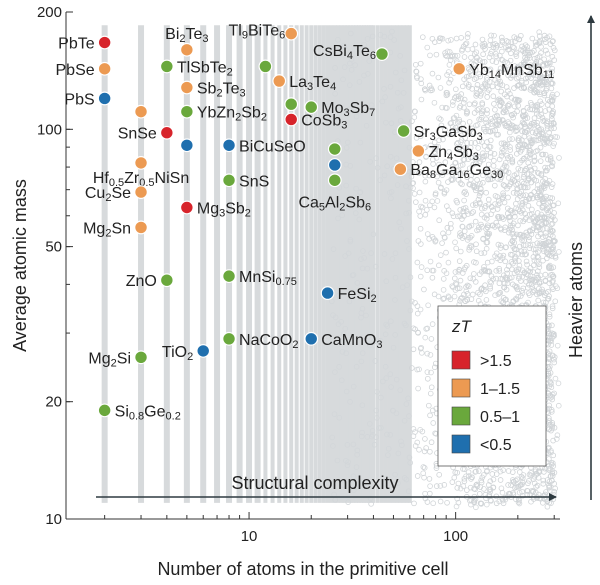 The height and width of the screenshot is (585, 600). I want to click on point-MnSi0.75, so click(229, 276).